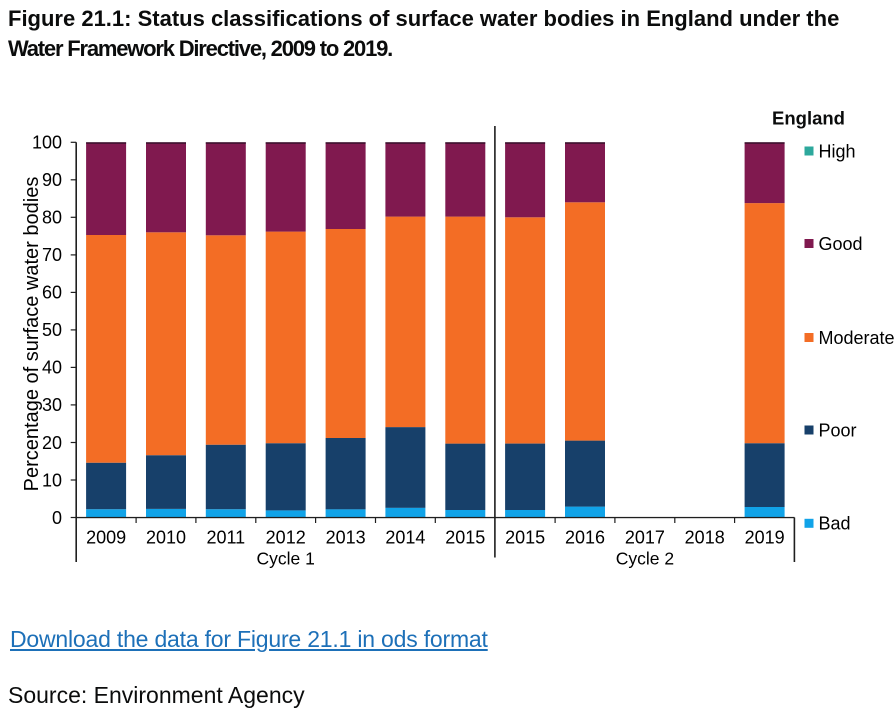  What do you see at coordinates (286, 538) in the screenshot?
I see `svg-text: 2012` at bounding box center [286, 538].